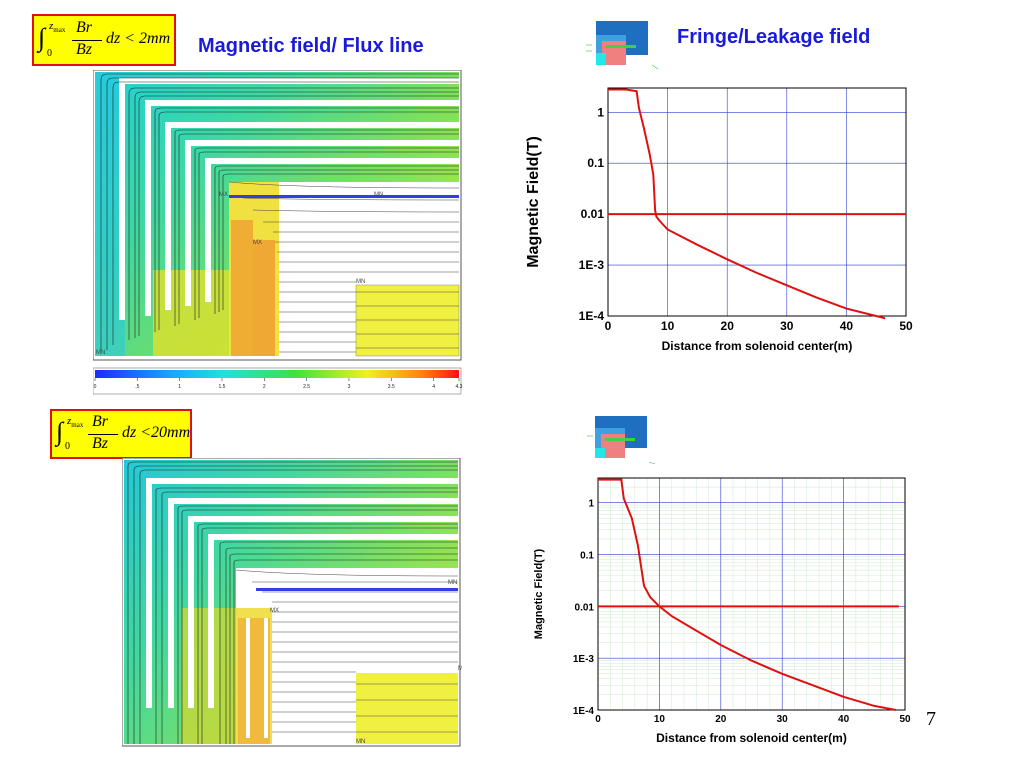  Describe the element at coordinates (277, 374) in the screenshot. I see `colorbar` at that location.